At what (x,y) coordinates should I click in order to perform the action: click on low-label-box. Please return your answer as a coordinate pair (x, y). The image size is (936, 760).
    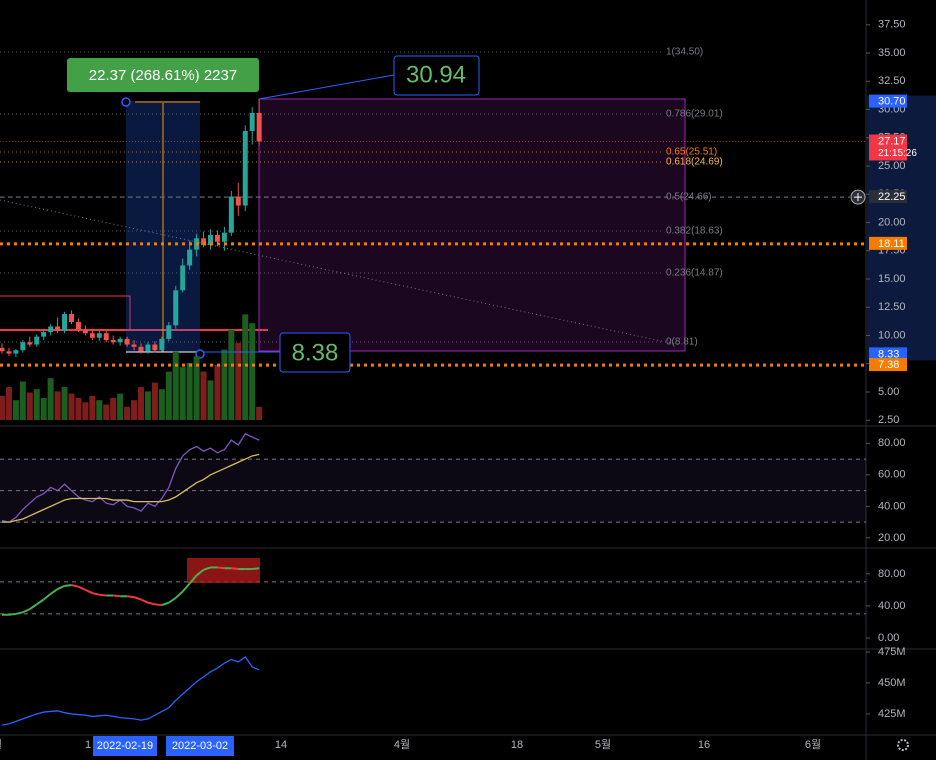
    Looking at the image, I should click on (315, 352).